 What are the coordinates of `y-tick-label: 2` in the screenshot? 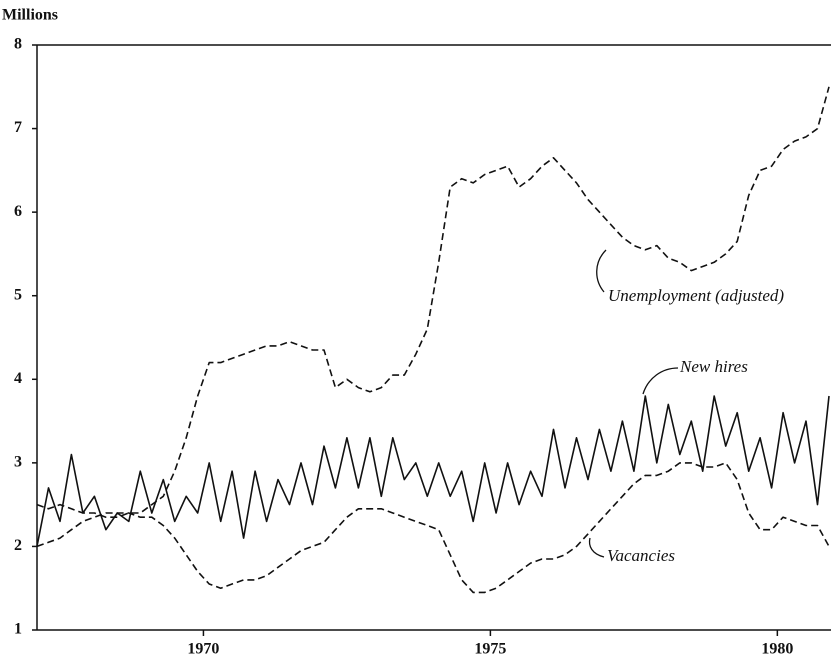 It's located at (18, 545).